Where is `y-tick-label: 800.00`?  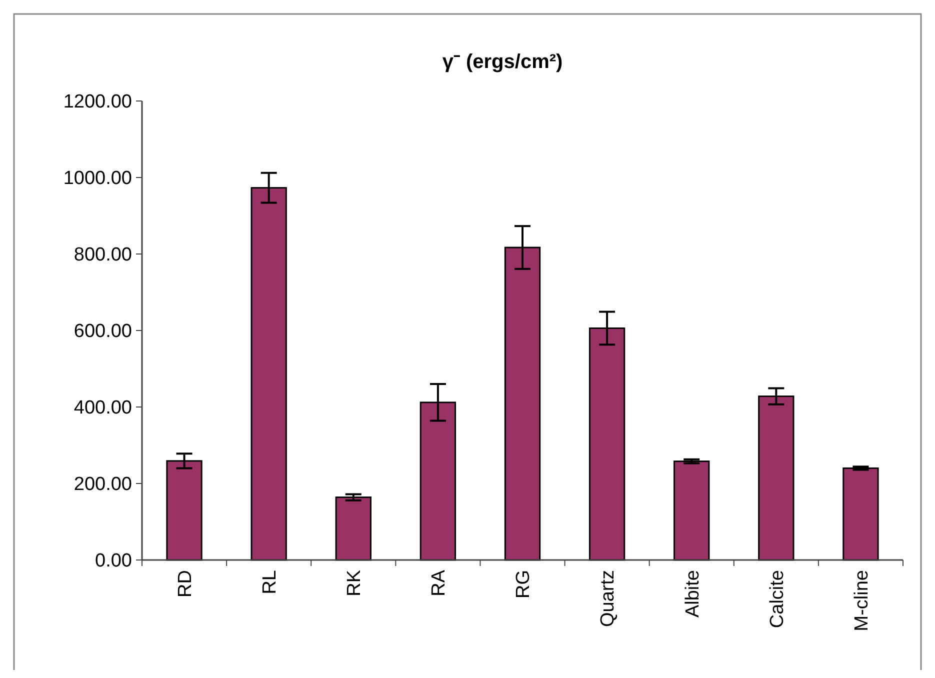
y-tick-label: 800.00 is located at coordinates (103, 255).